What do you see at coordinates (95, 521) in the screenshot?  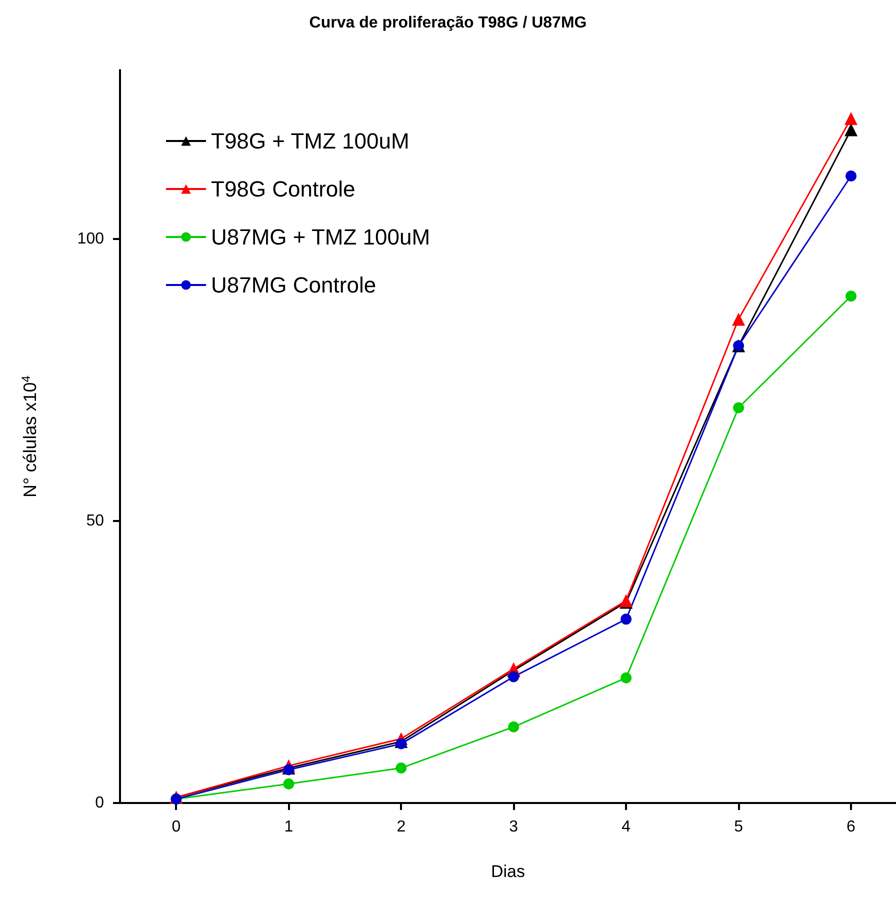 I see `y-tick-label: 50` at bounding box center [95, 521].